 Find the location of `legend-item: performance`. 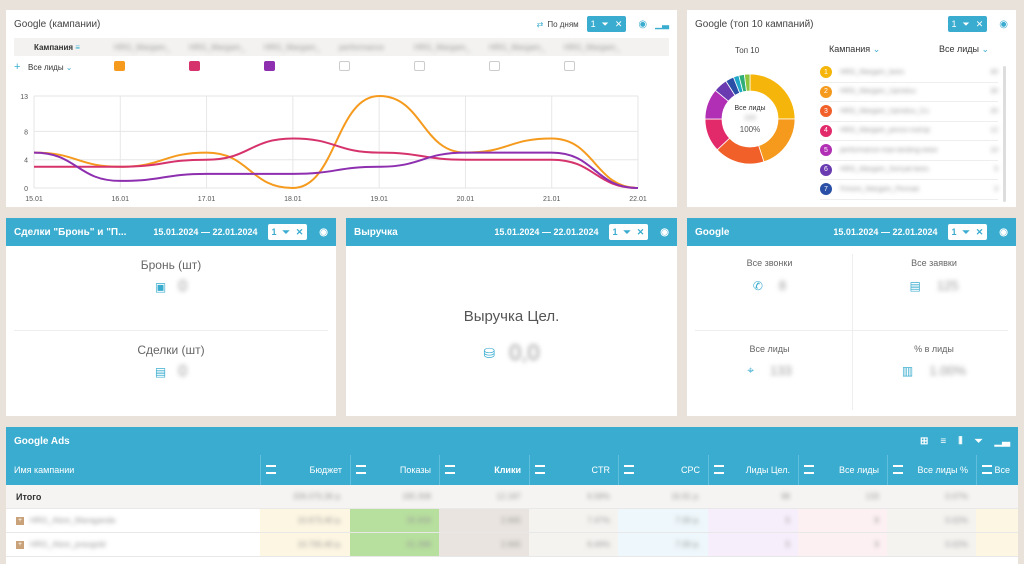

legend-item: performance is located at coordinates (361, 47).